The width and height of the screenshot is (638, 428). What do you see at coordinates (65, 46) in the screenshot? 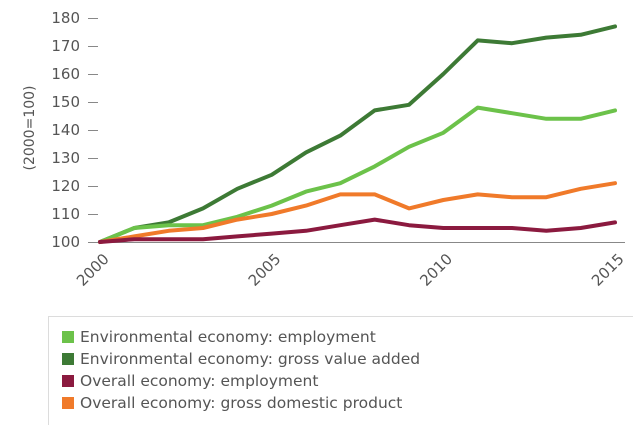
I see `y-tick-label: 170` at bounding box center [65, 46].